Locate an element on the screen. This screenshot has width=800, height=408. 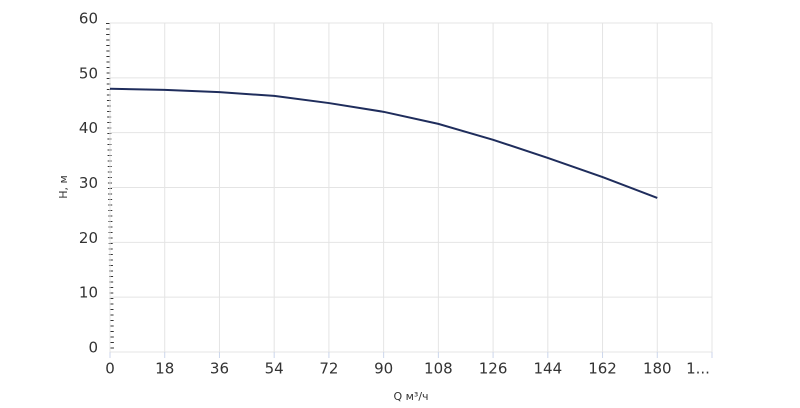
y-tick-label: 40 is located at coordinates (88, 128).